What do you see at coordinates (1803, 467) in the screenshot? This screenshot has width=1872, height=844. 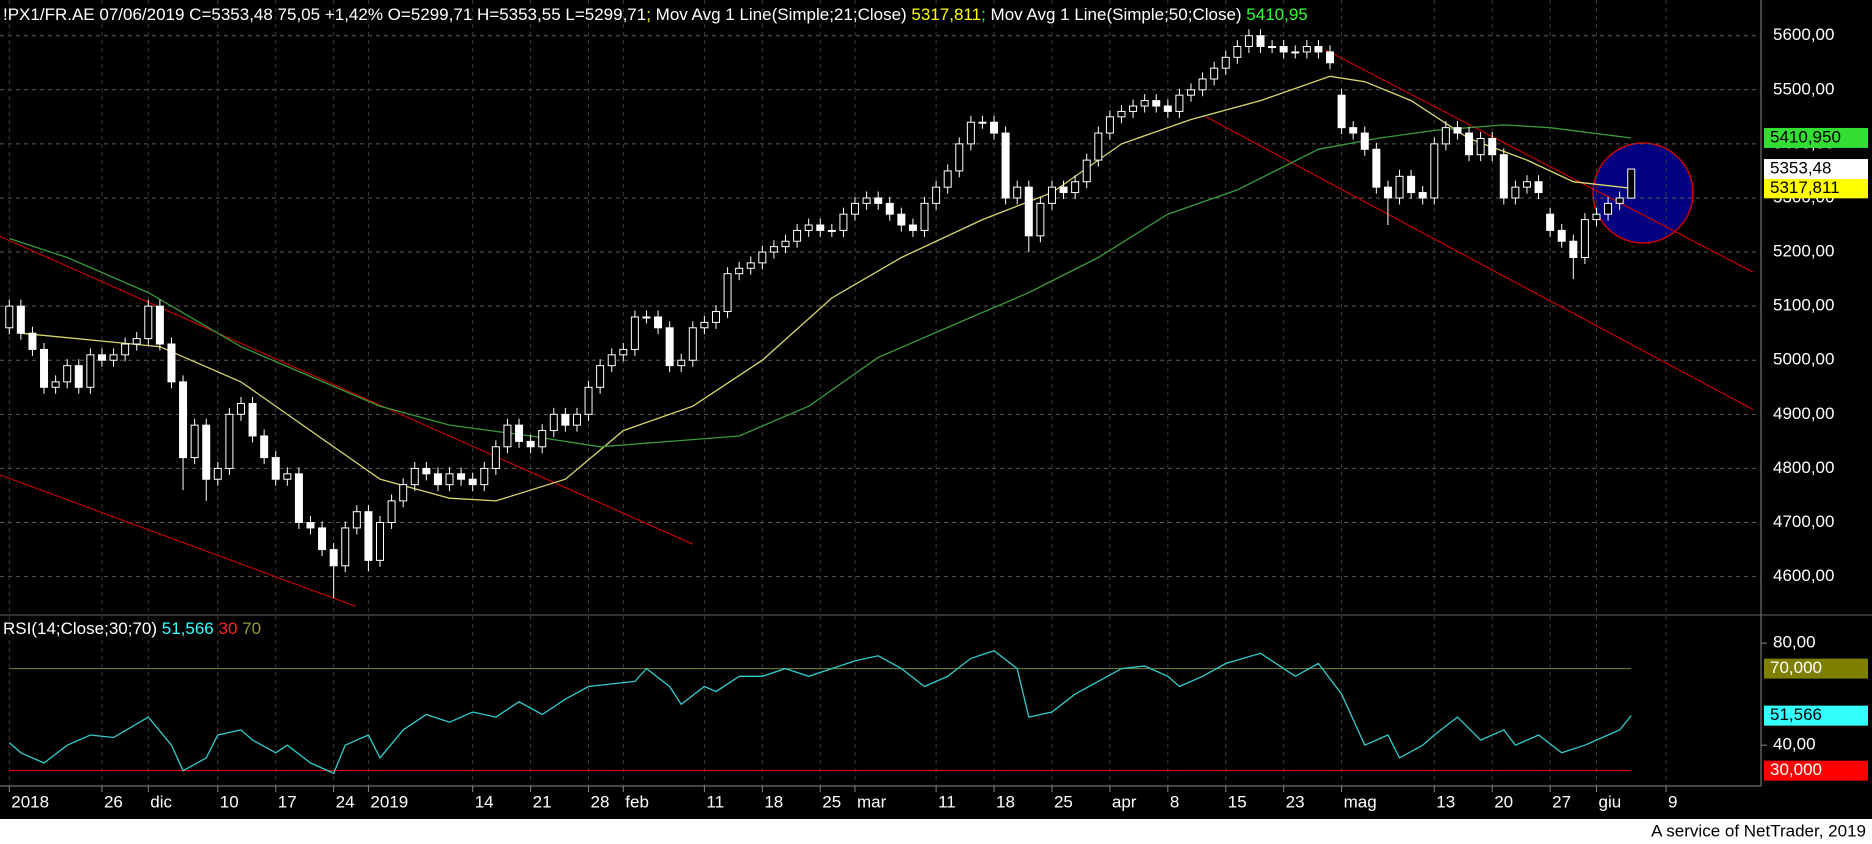 I see `y-tick-label: 4800,00` at bounding box center [1803, 467].